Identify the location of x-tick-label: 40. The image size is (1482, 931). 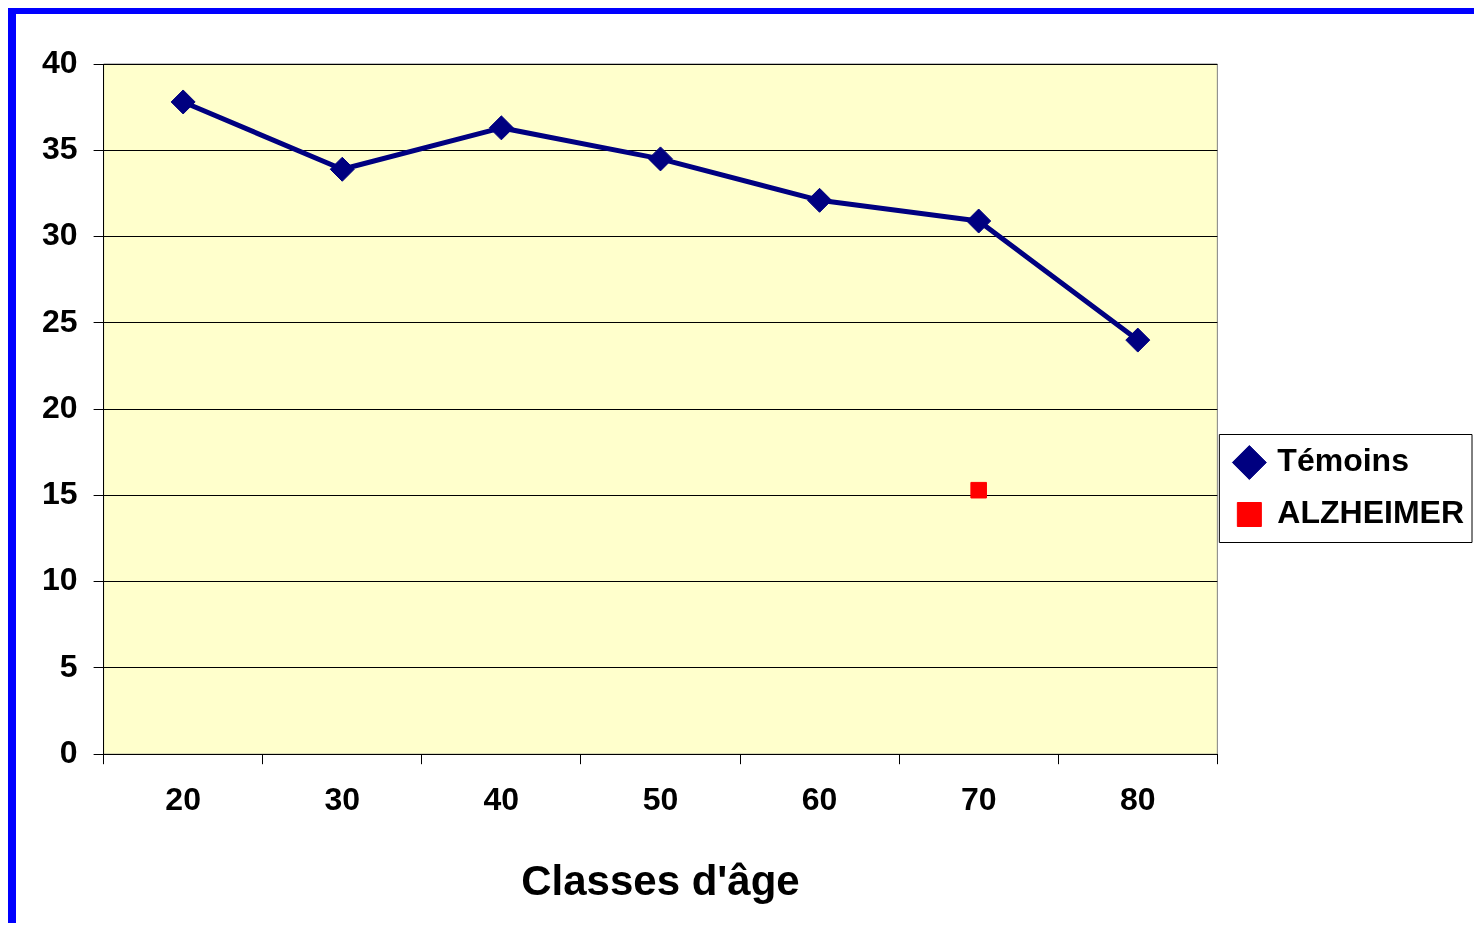
(501, 799).